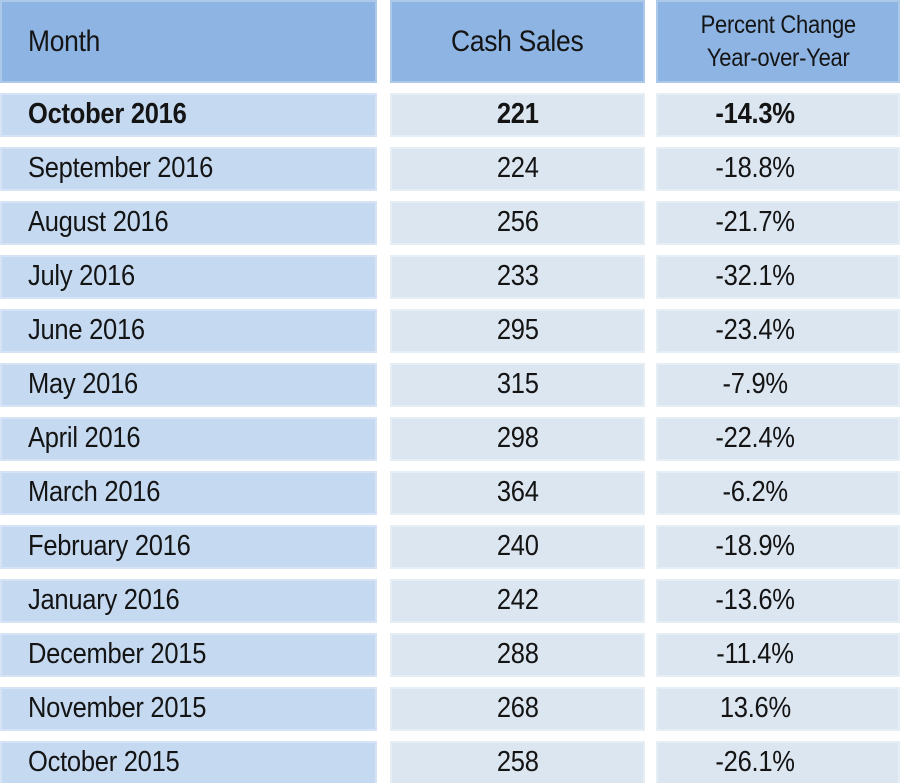  Describe the element at coordinates (755, 114) in the screenshot. I see `percent-change-value: -14.3%` at that location.